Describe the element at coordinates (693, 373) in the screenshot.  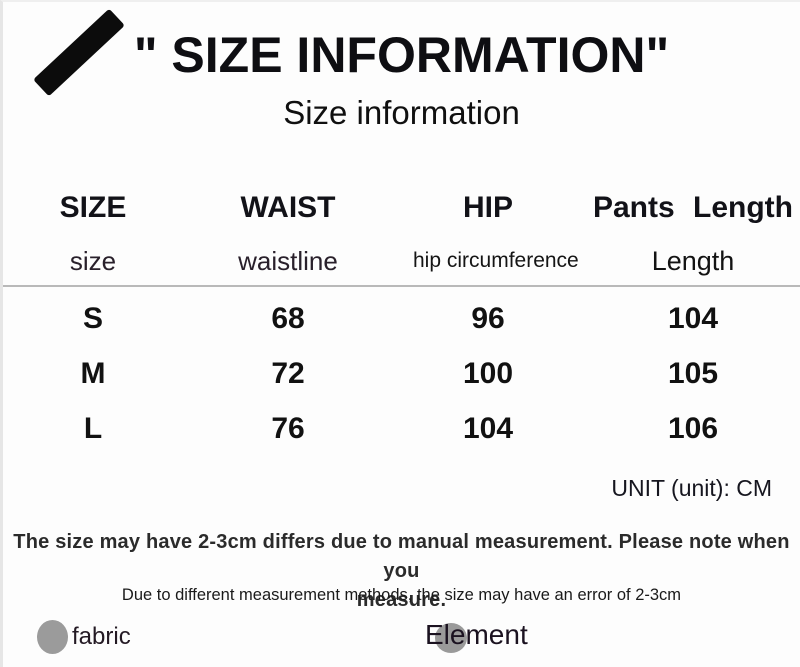
I see `cell-length: 105` at that location.